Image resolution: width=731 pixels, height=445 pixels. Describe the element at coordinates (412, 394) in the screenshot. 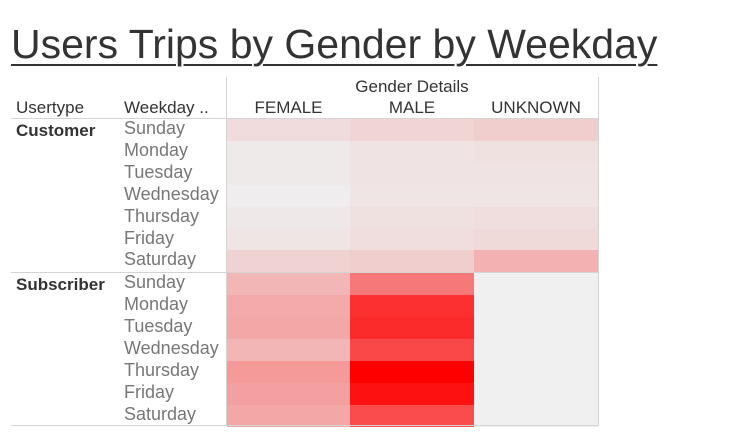

I see `heat-cell-subscriber-friday-male` at that location.